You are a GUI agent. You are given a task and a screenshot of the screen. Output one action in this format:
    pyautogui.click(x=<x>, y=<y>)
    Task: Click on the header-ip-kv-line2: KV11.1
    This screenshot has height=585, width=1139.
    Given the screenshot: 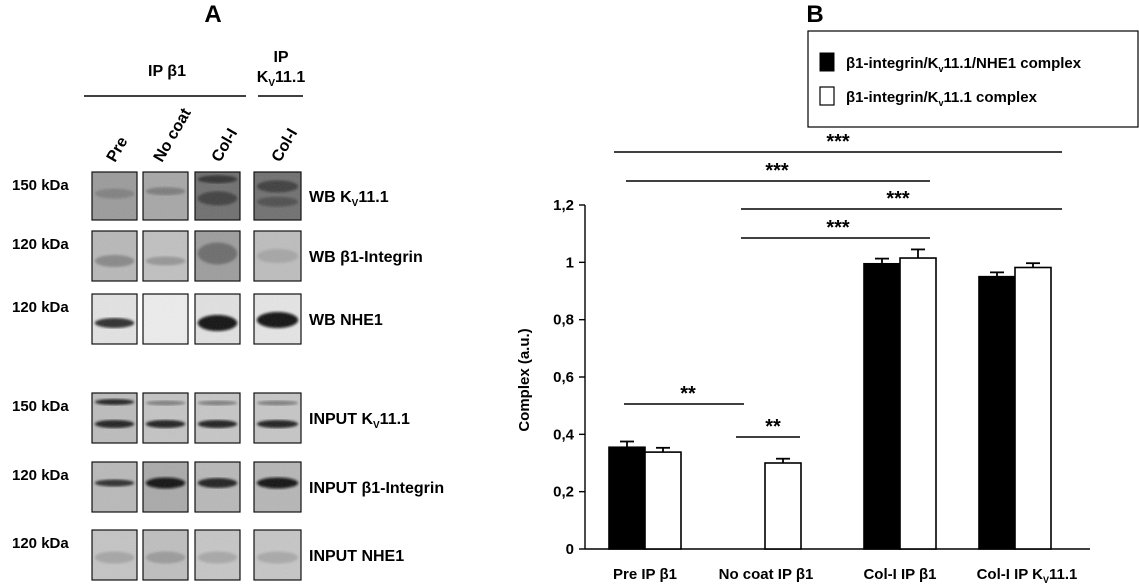 What is the action you would take?
    pyautogui.click(x=281, y=79)
    